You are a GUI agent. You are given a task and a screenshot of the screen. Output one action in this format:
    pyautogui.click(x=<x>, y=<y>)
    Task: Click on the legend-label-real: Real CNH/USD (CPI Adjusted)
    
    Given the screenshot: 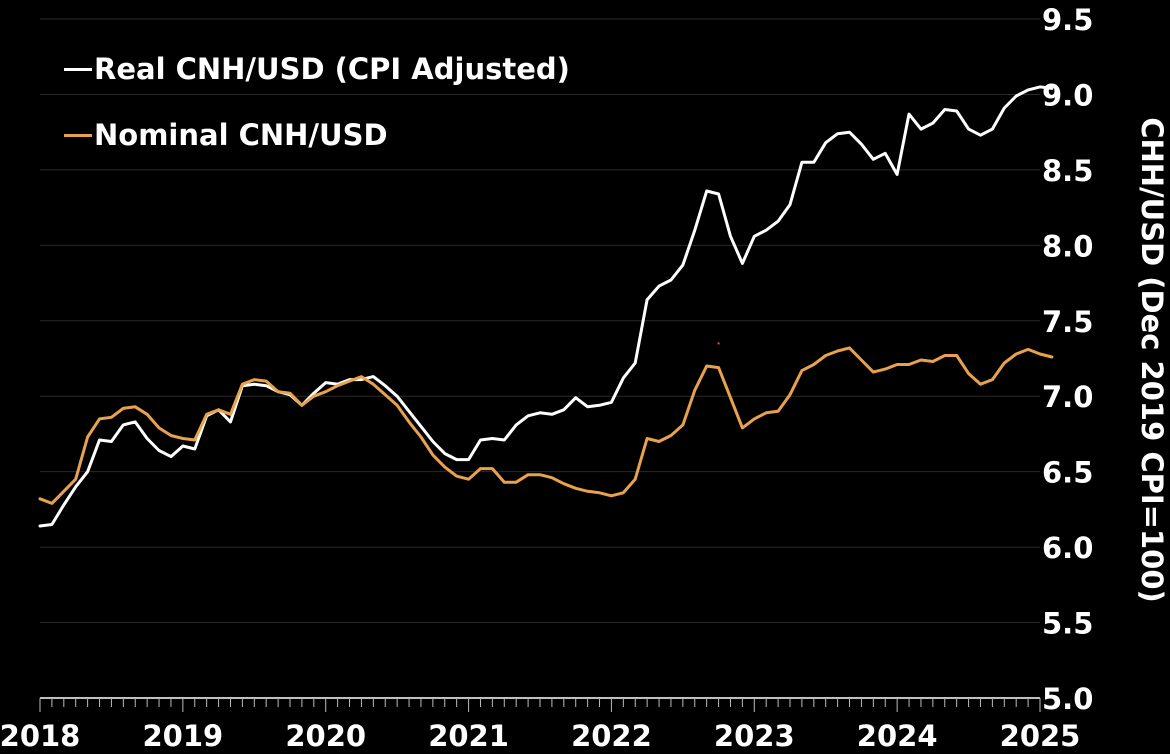 What is the action you would take?
    pyautogui.click(x=332, y=69)
    